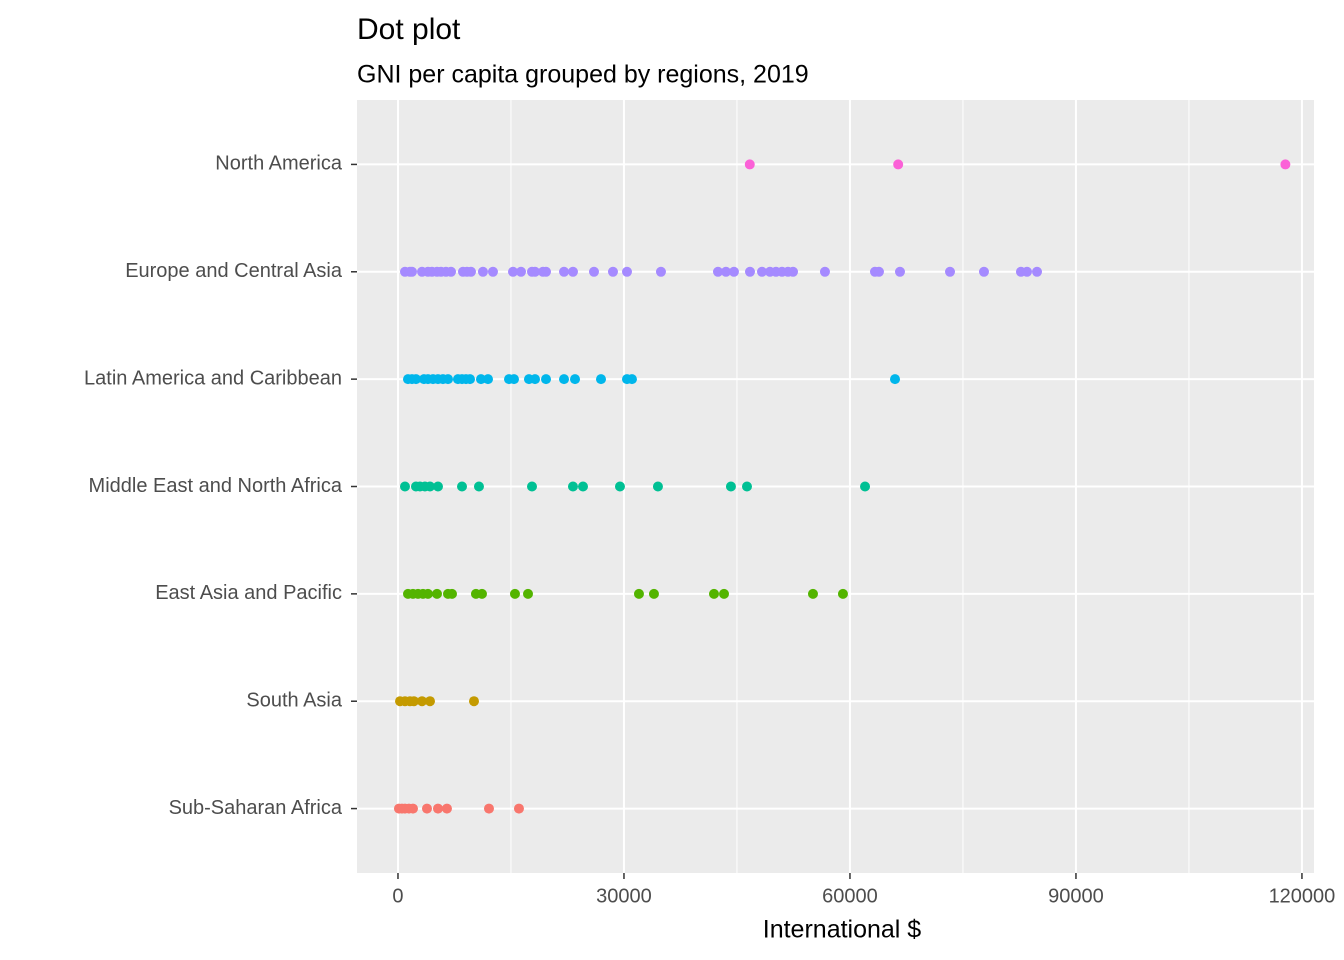  I want to click on y-tick-label: South Asia, so click(294, 701).